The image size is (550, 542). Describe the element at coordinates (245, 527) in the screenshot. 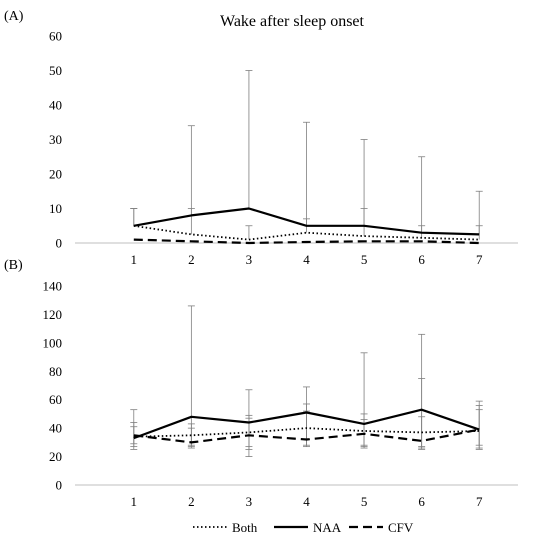

I see `legend-label: Both` at that location.